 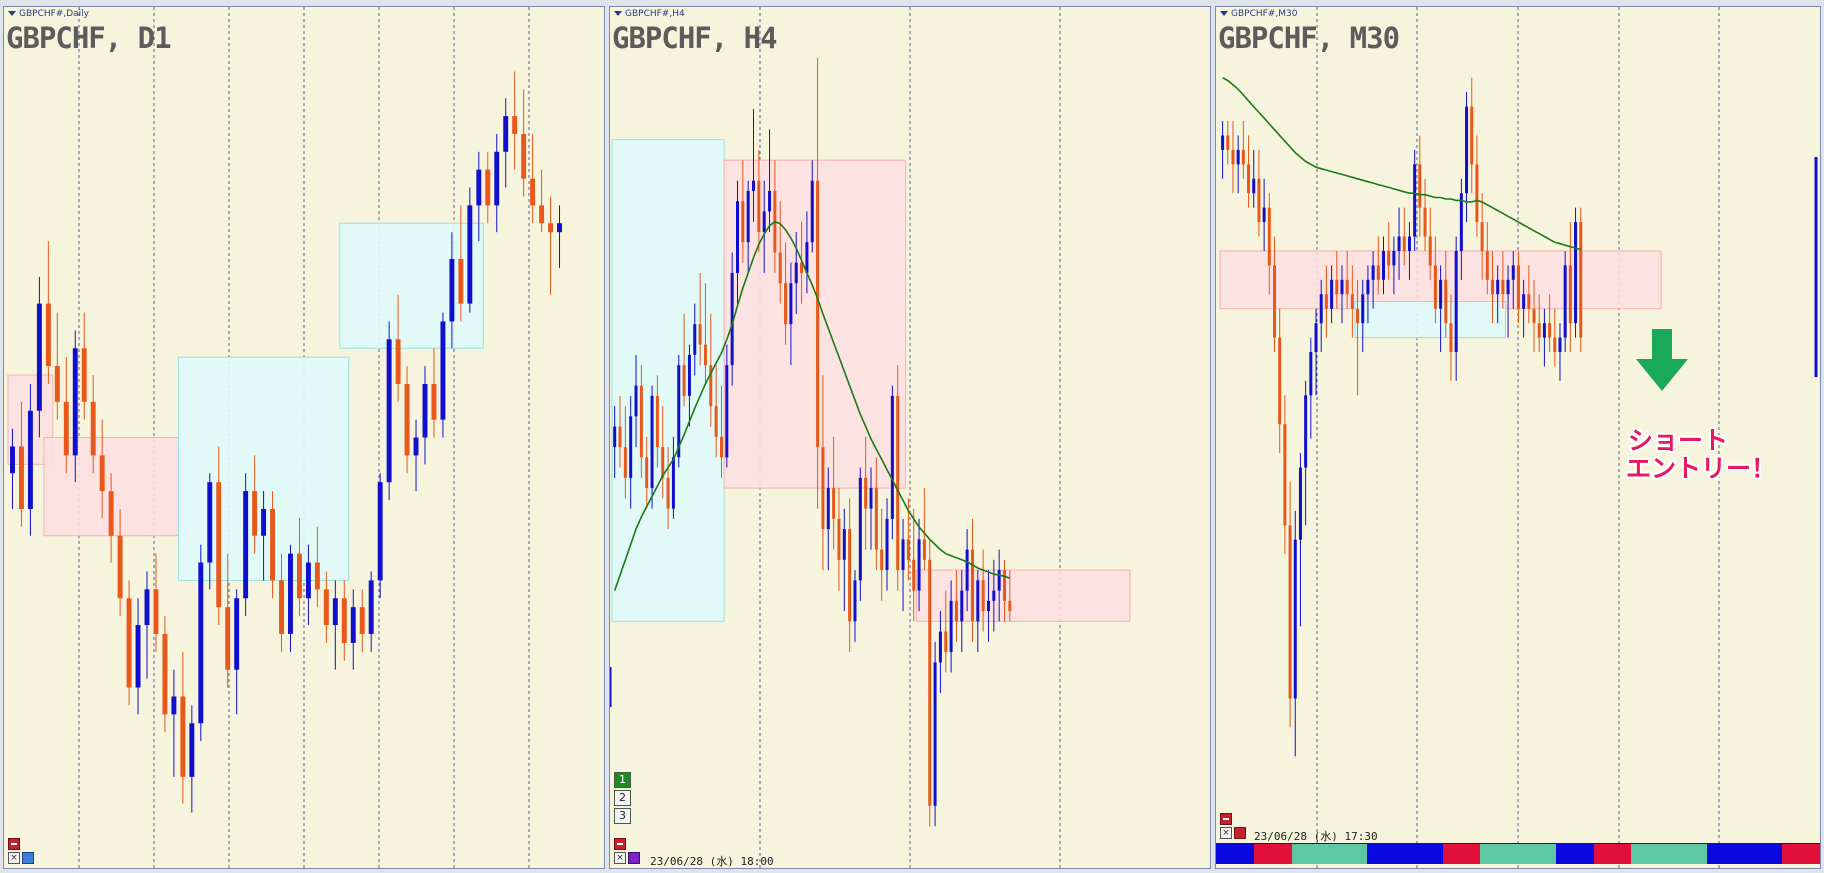 I want to click on chart-window-title: GBPCHF#,H4, so click(x=649, y=14).